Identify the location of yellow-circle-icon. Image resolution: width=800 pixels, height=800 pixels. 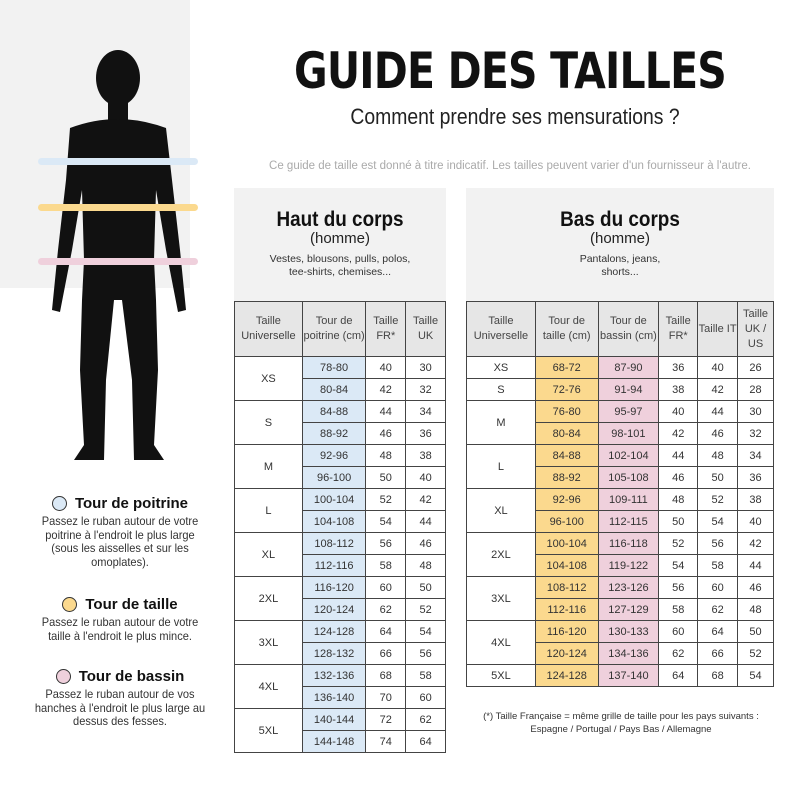
(70, 604).